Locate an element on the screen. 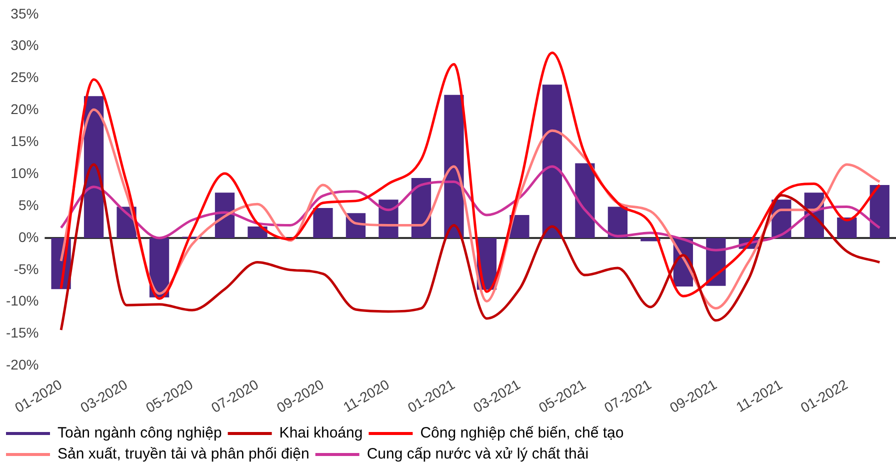  legend-label: Cung cấp nước và xử lý chất thải is located at coordinates (477, 454).